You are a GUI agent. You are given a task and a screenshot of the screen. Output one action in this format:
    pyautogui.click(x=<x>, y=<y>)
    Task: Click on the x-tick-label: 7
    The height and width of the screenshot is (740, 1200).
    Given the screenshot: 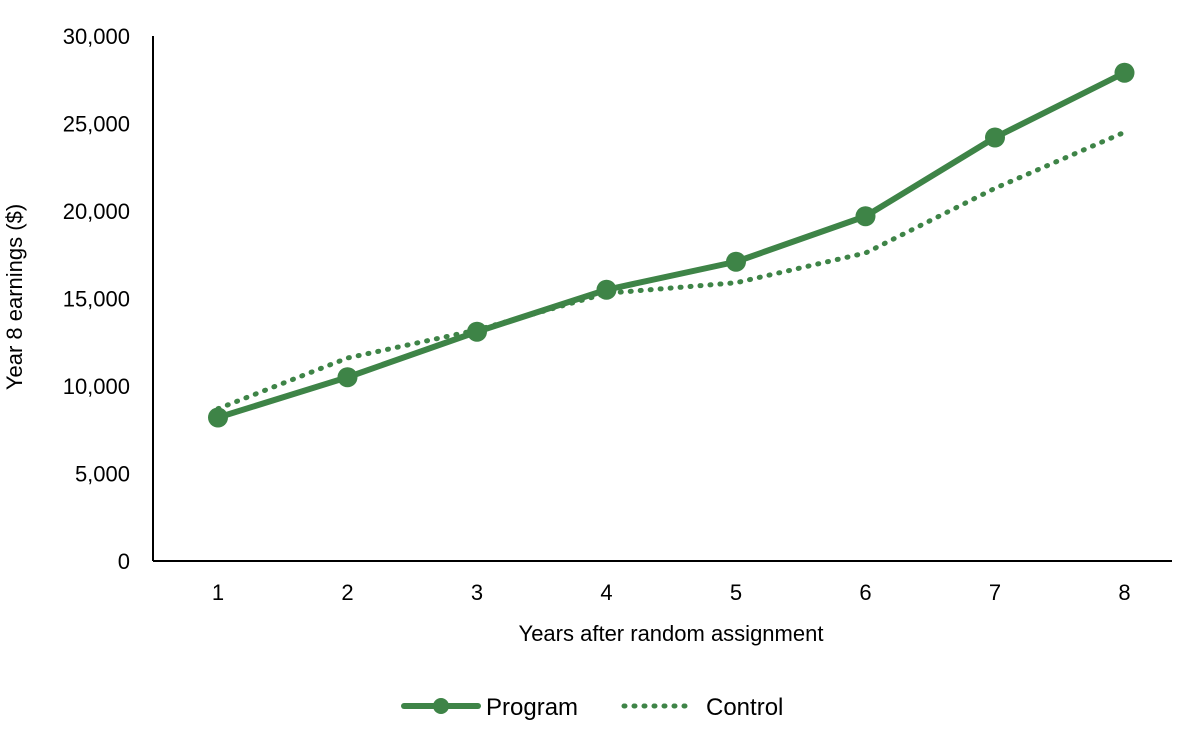 What is the action you would take?
    pyautogui.click(x=995, y=592)
    